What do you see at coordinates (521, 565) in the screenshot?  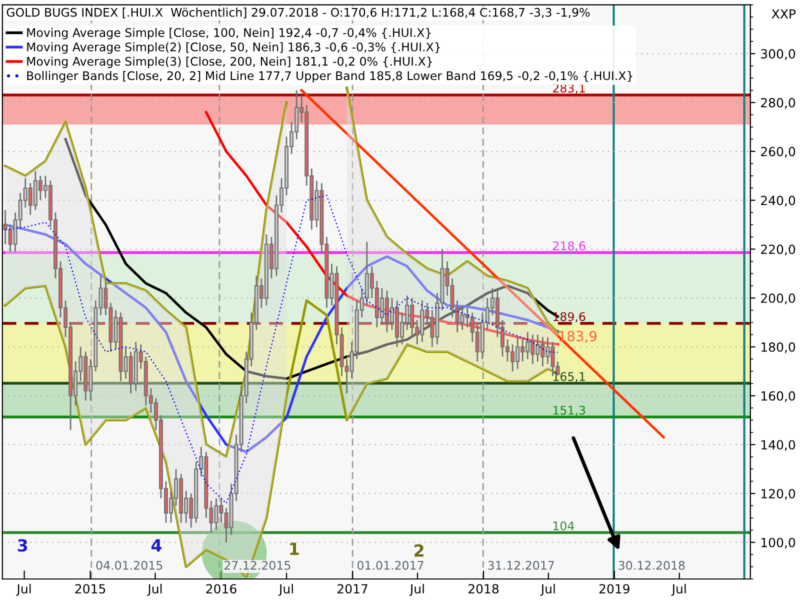 I see `ref-line-label: 31.12.2017` at bounding box center [521, 565].